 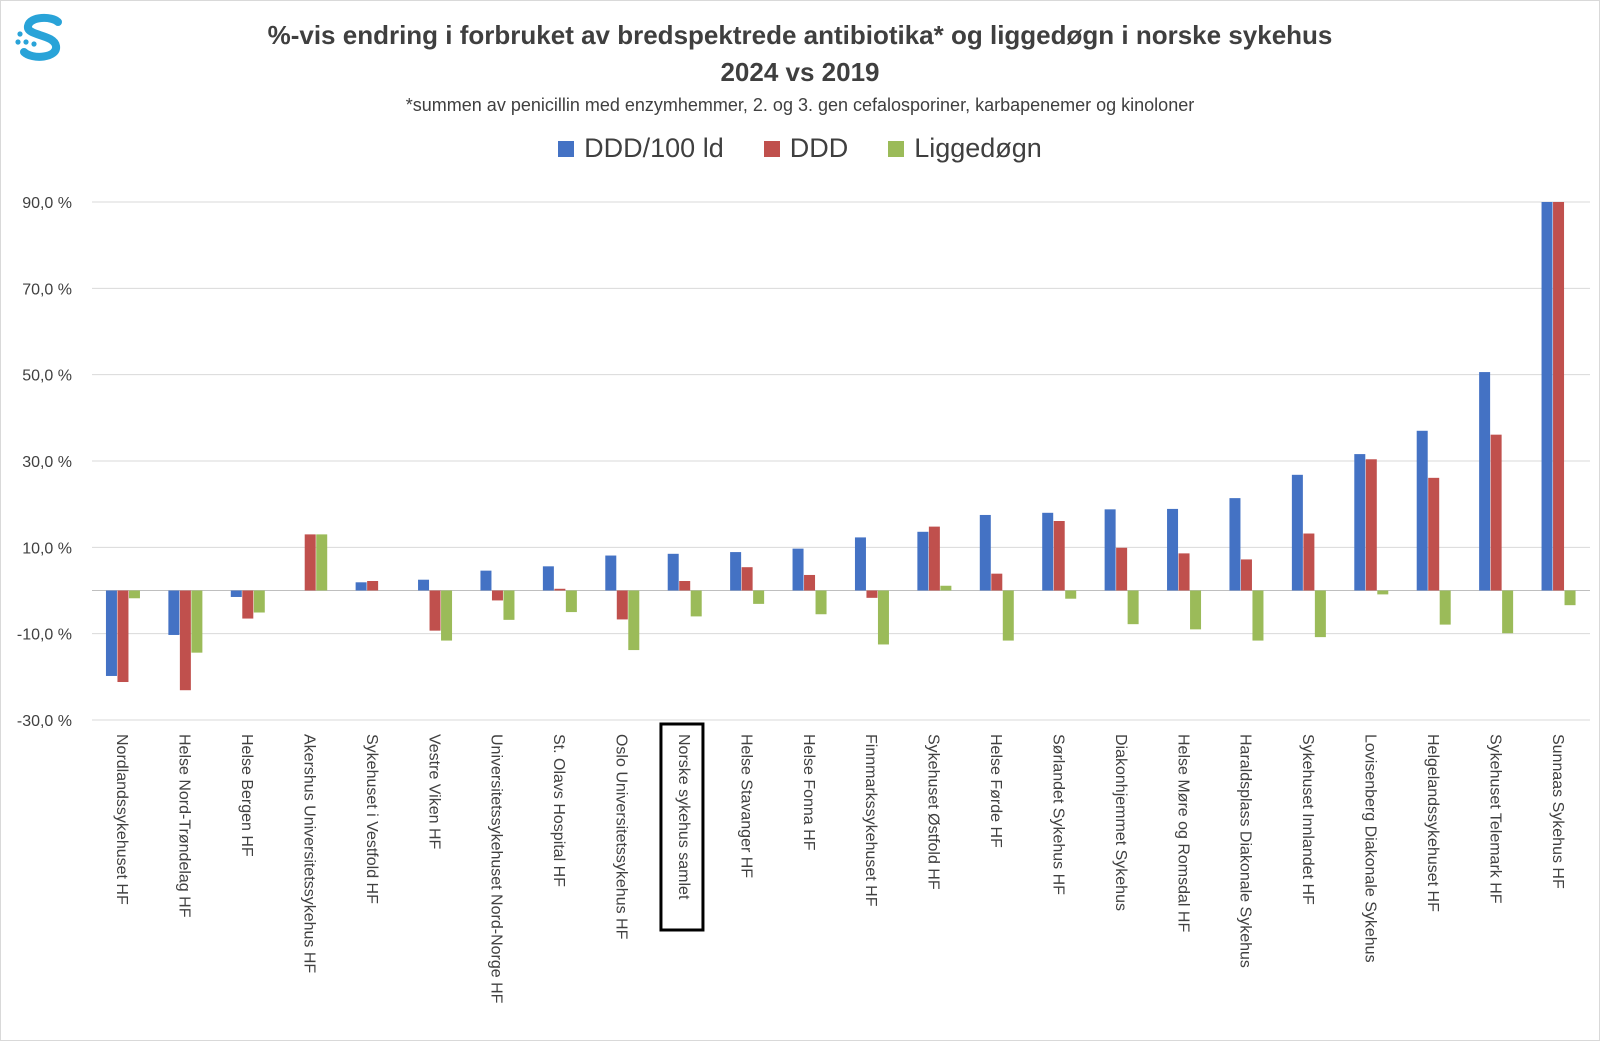 What do you see at coordinates (870, 820) in the screenshot?
I see `x-tick-label: Finnmarkssykehuset HF` at bounding box center [870, 820].